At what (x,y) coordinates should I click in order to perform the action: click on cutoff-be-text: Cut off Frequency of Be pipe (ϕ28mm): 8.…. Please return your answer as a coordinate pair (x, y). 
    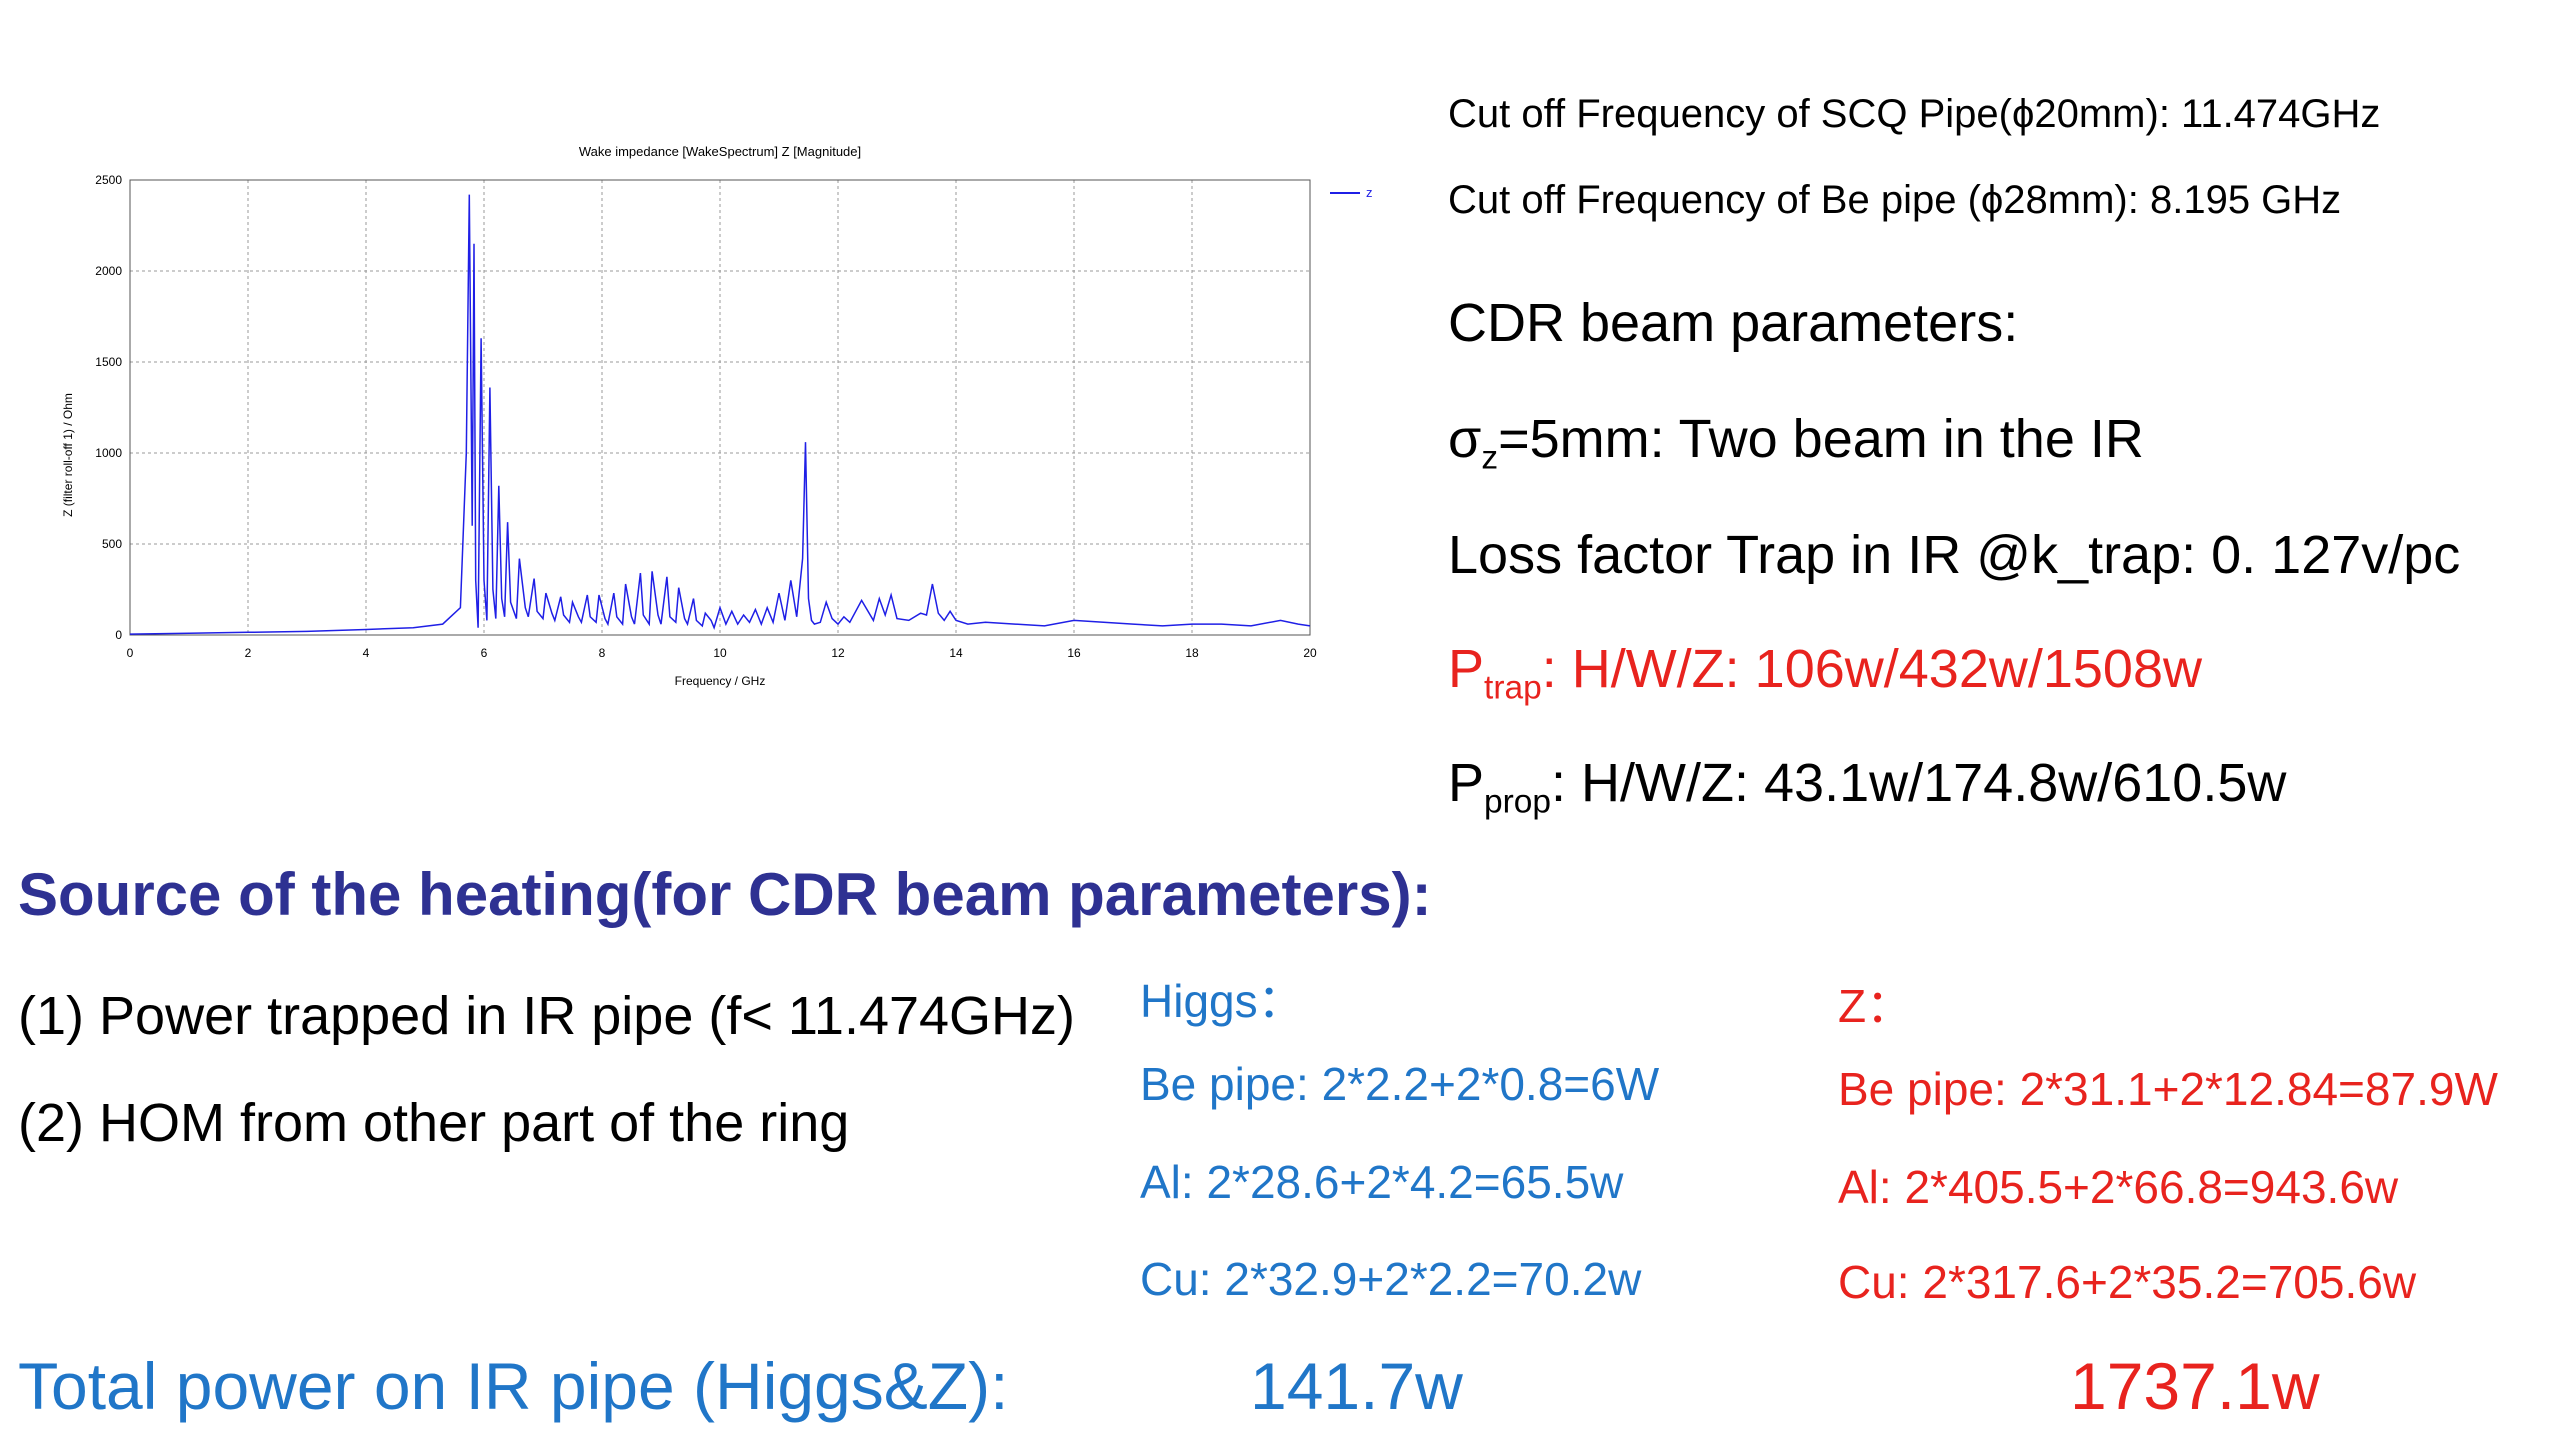
    Looking at the image, I should click on (1895, 200).